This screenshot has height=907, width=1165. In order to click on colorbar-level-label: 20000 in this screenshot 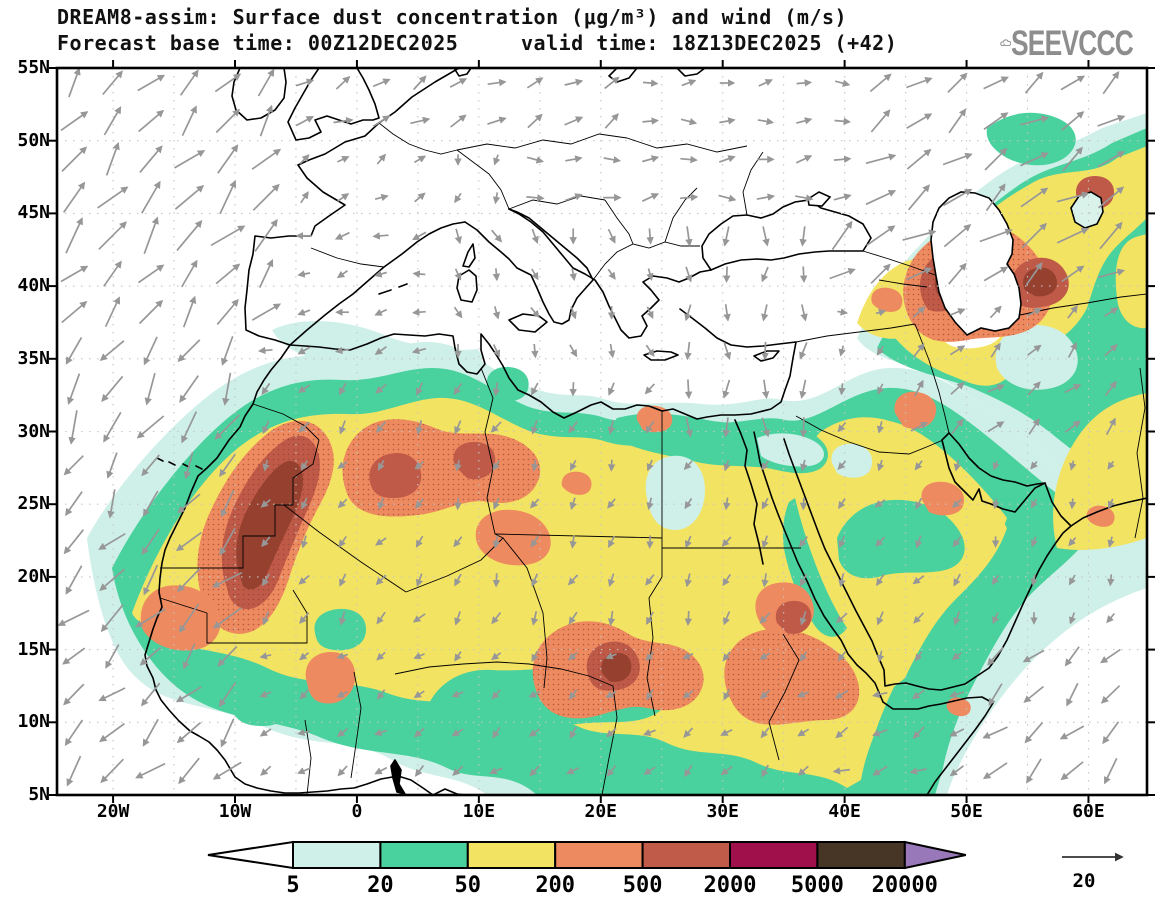, I will do `click(904, 885)`.